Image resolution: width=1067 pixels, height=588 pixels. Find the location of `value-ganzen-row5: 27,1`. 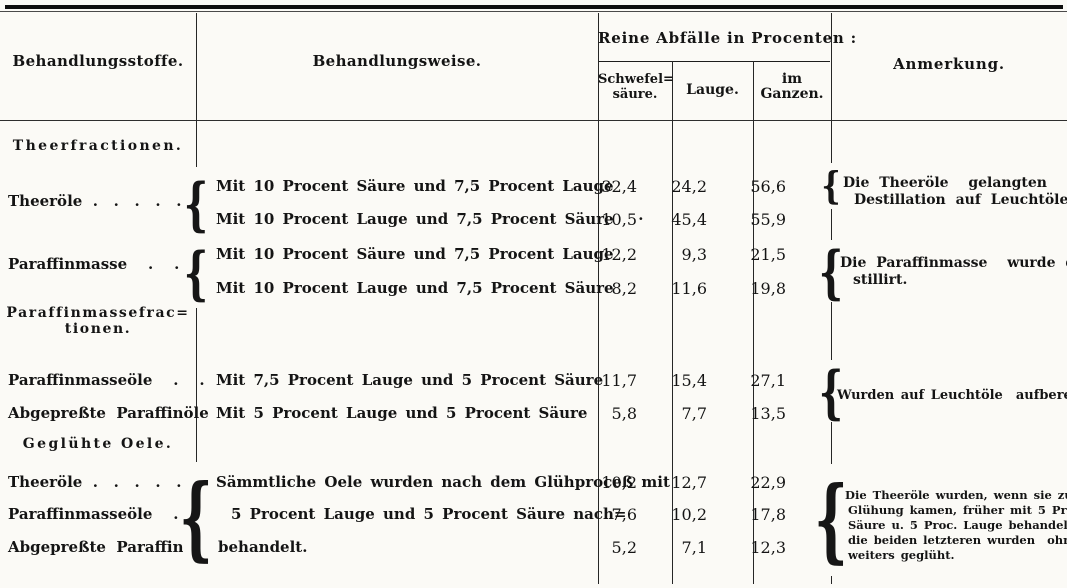

value-ganzen-row5: 27,1 is located at coordinates (768, 380).